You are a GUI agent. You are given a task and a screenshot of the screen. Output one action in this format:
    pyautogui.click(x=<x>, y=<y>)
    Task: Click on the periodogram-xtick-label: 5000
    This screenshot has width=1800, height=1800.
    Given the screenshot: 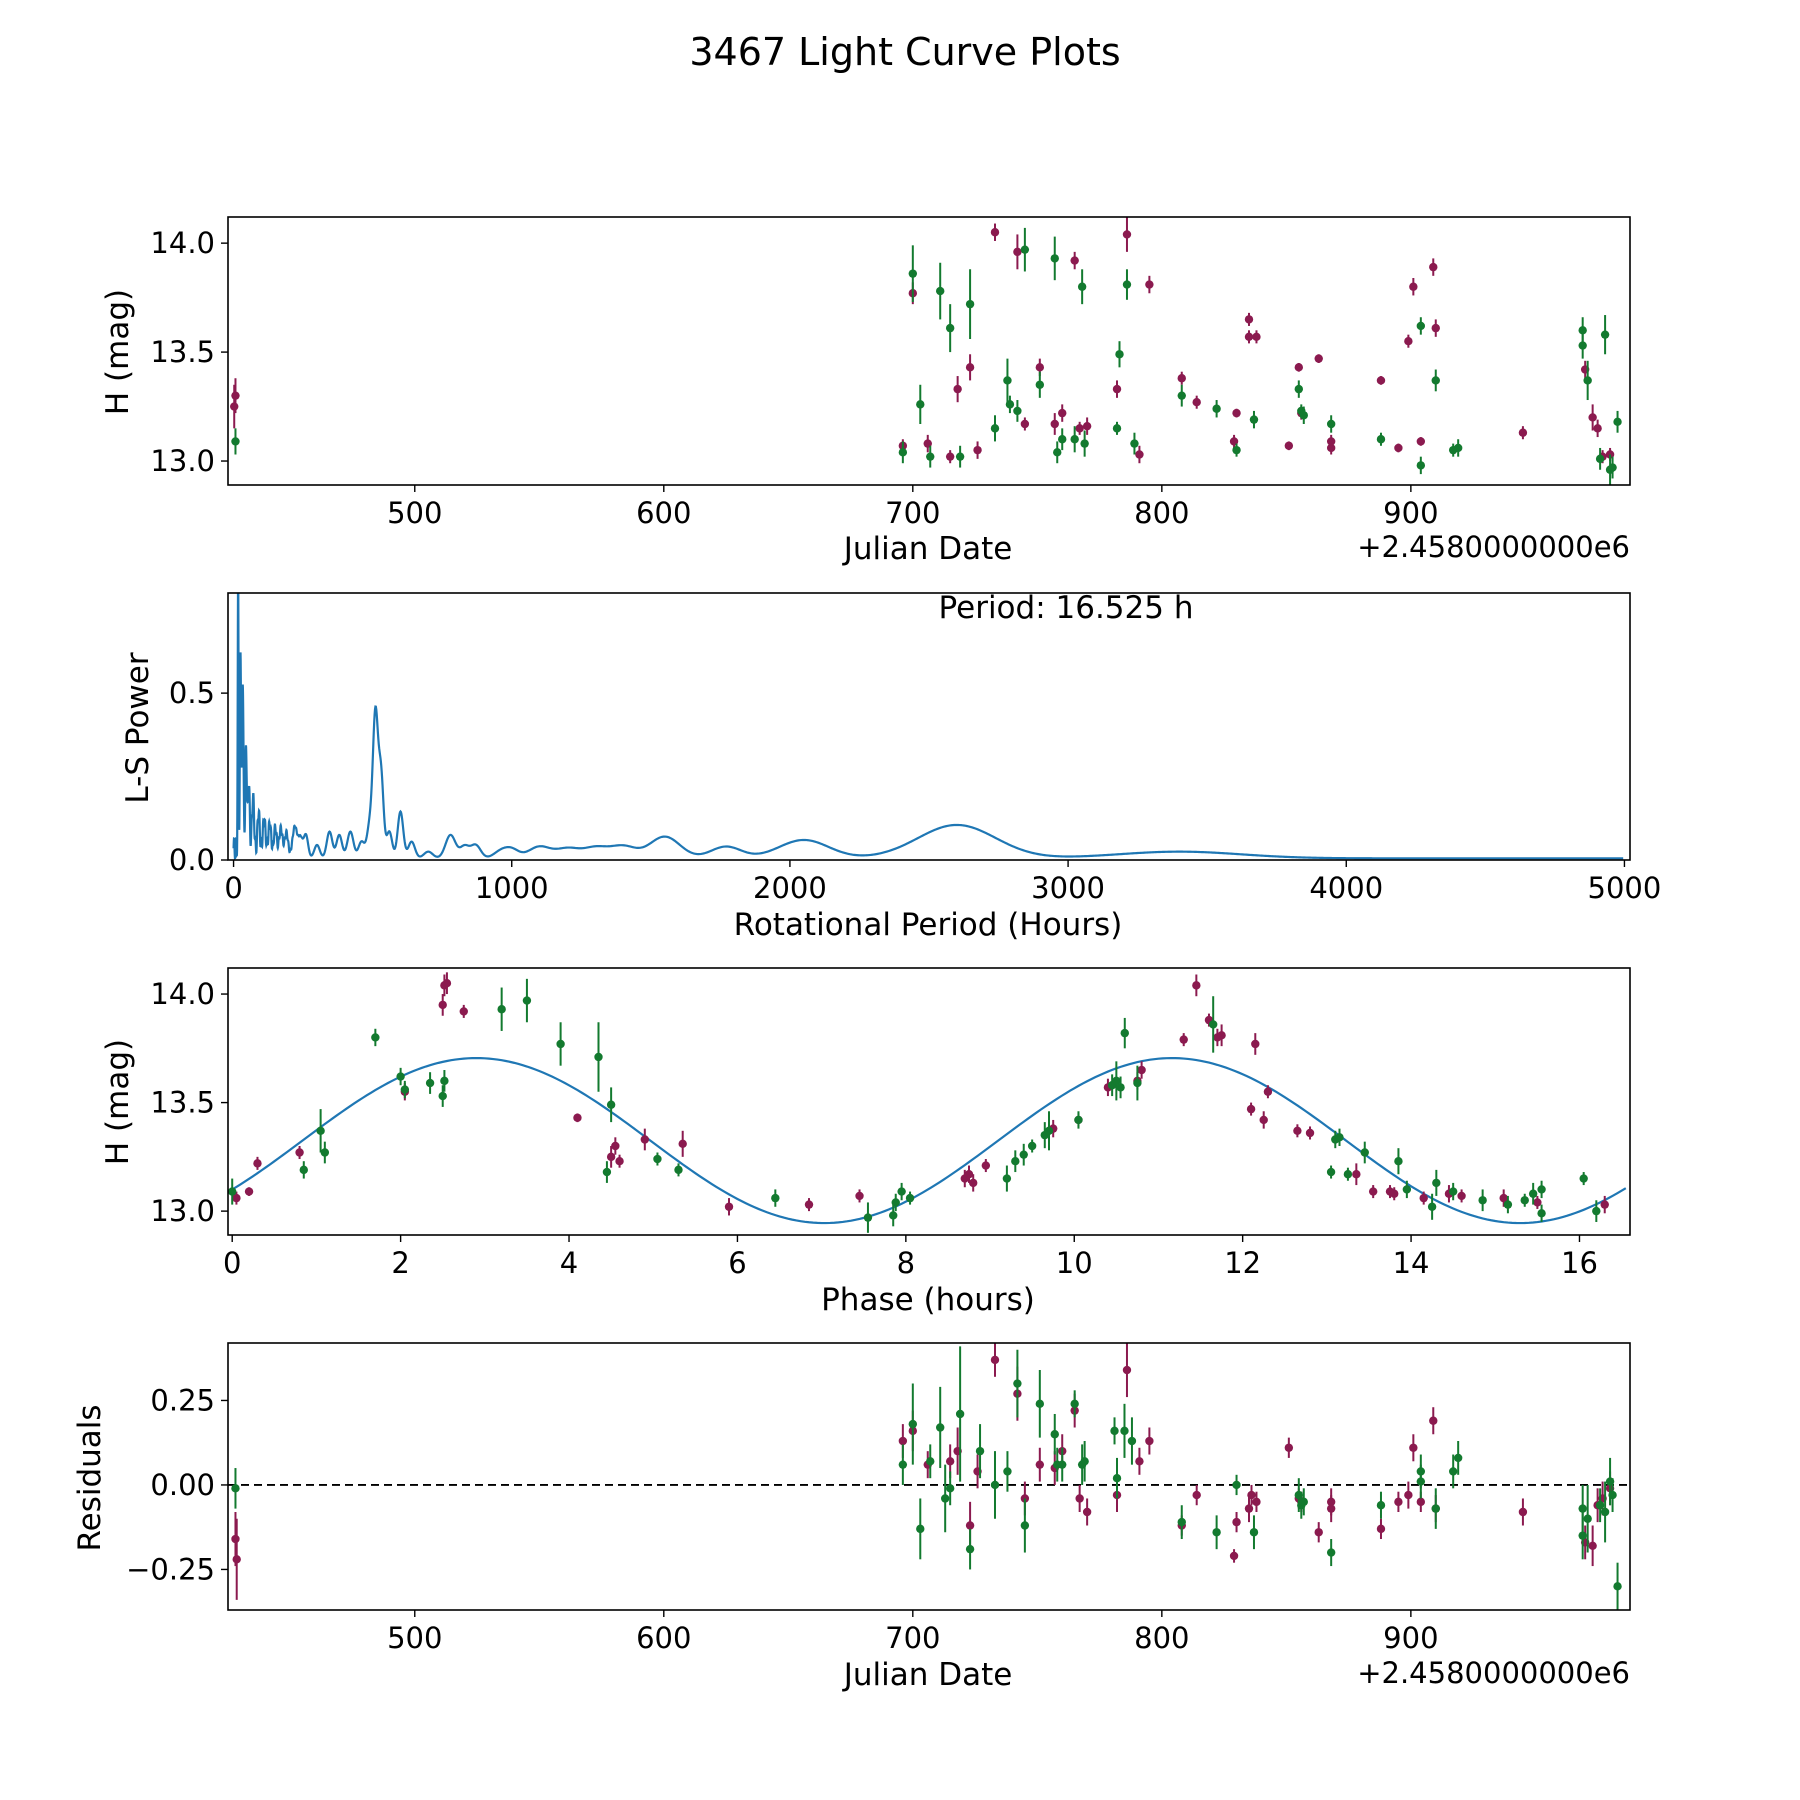 What is the action you would take?
    pyautogui.click(x=1625, y=888)
    